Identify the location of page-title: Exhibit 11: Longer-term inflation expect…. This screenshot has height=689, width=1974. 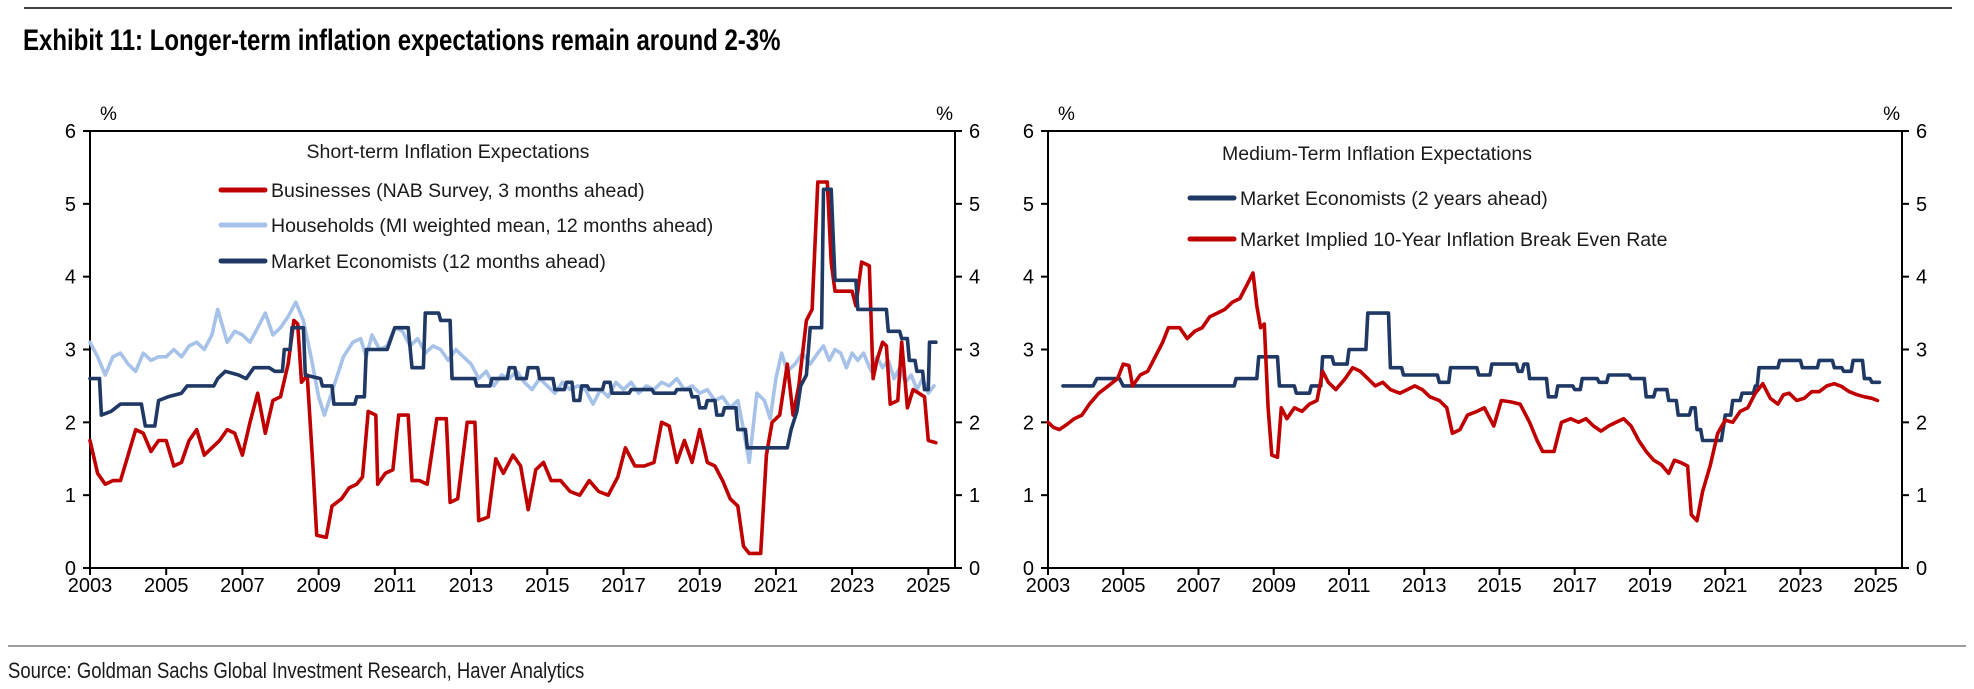
(402, 40).